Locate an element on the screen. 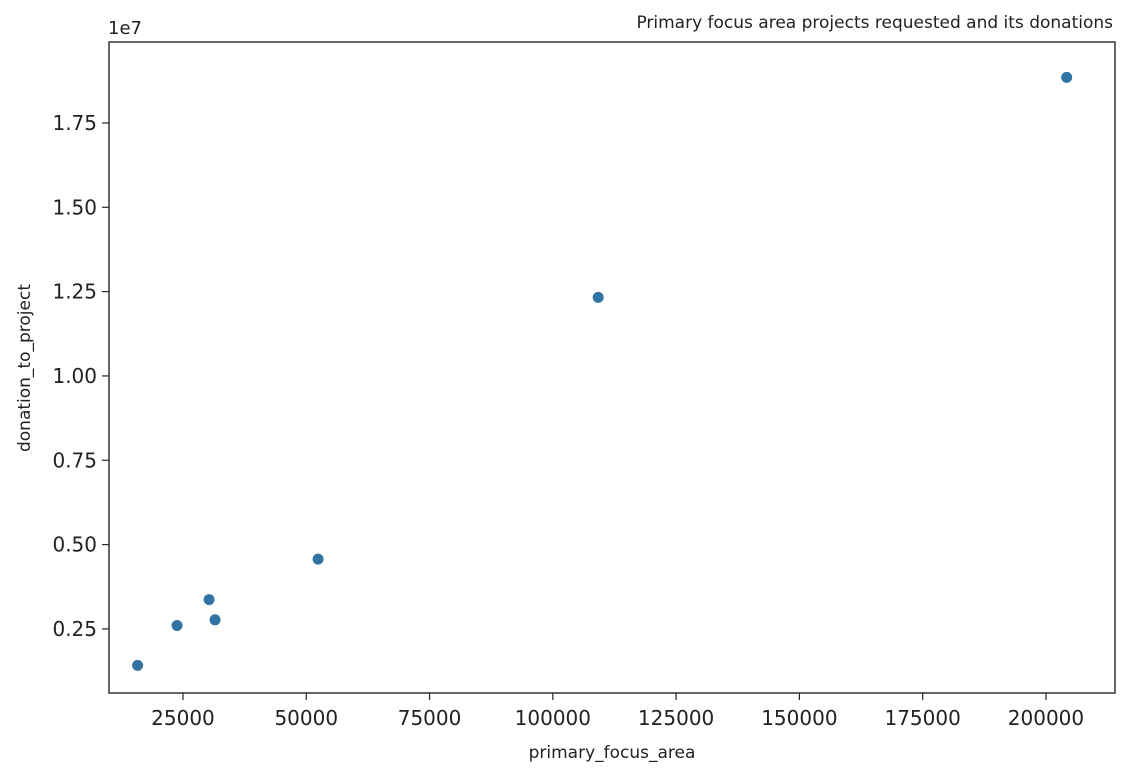 The height and width of the screenshot is (774, 1126). x-tick-label: 50000 is located at coordinates (306, 718).